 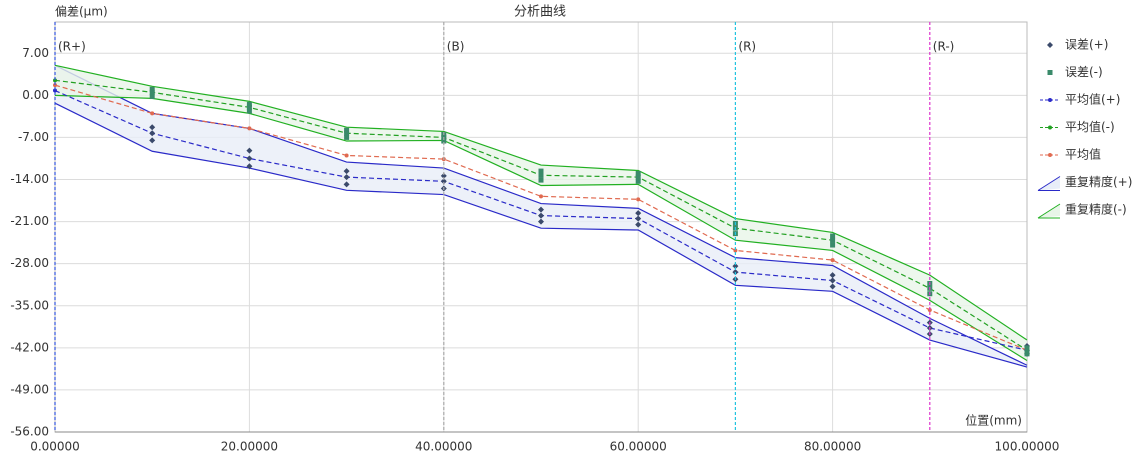 What do you see at coordinates (747, 47) in the screenshot?
I see `reference-label: (R)` at bounding box center [747, 47].